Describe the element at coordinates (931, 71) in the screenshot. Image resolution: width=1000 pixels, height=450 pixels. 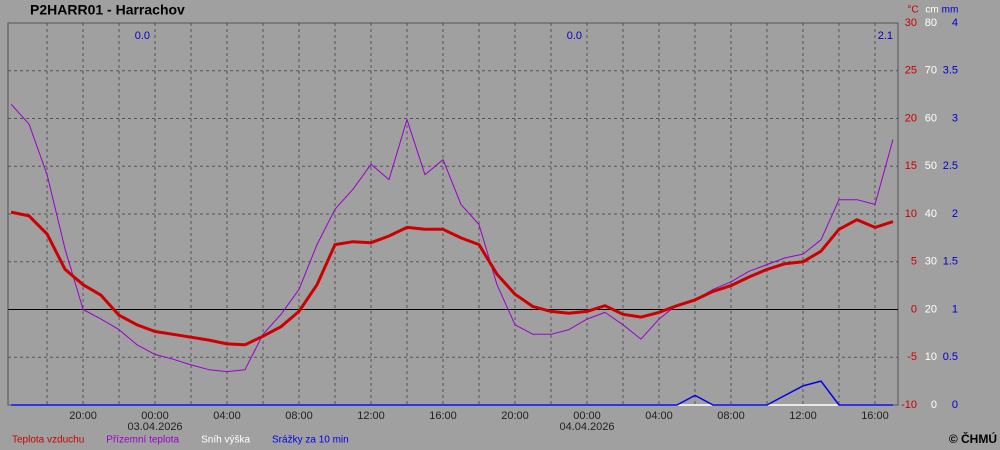
I see `y2-tick-label: 70` at that location.